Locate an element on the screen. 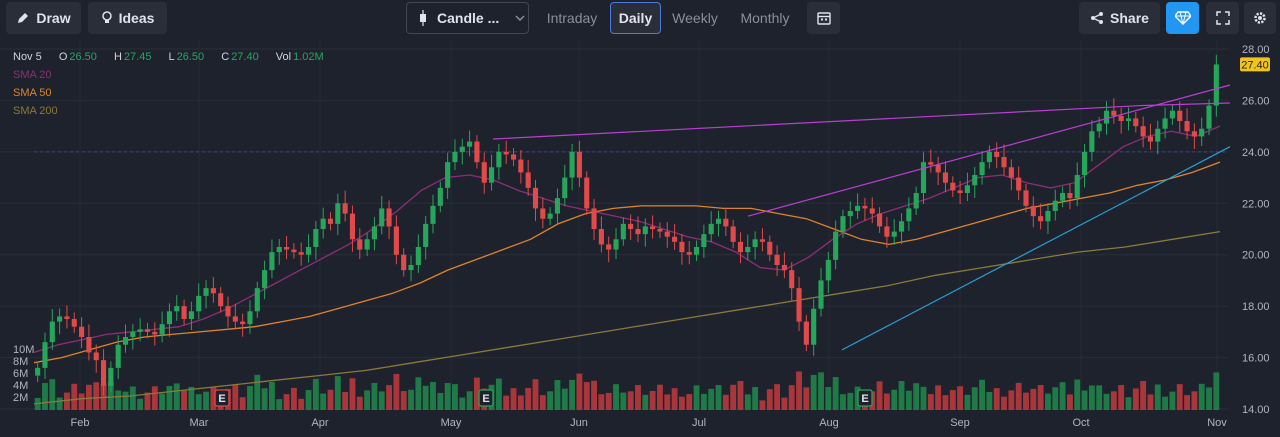 This screenshot has height=437, width=1280. premium-button is located at coordinates (1182, 18).